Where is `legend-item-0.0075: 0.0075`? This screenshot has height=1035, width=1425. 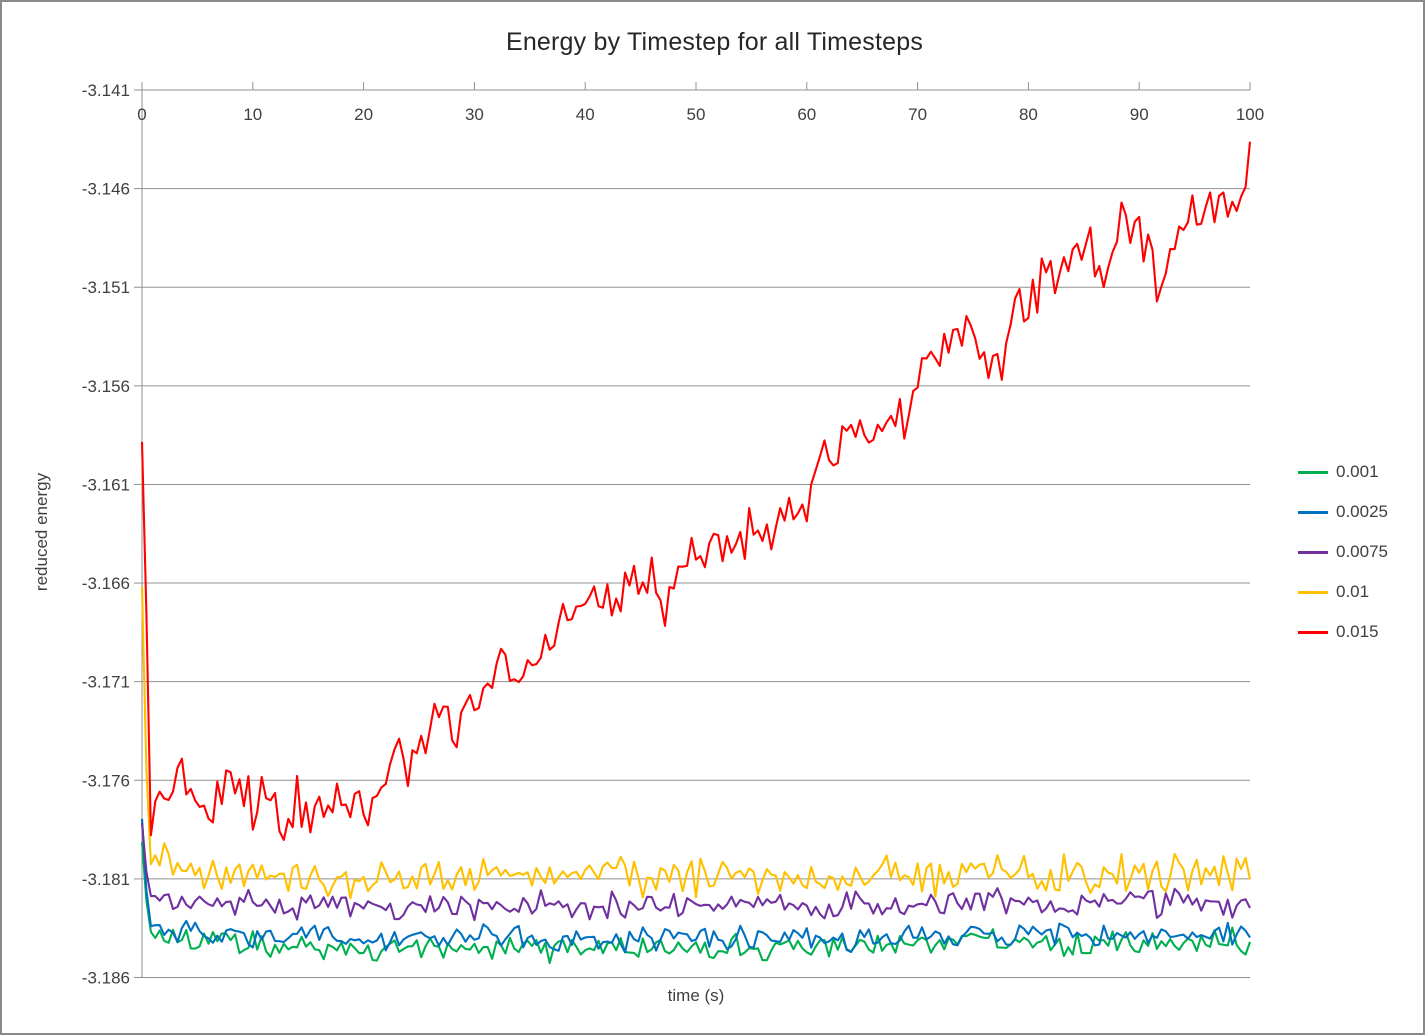
legend-item-0.0075: 0.0075 is located at coordinates (1343, 552).